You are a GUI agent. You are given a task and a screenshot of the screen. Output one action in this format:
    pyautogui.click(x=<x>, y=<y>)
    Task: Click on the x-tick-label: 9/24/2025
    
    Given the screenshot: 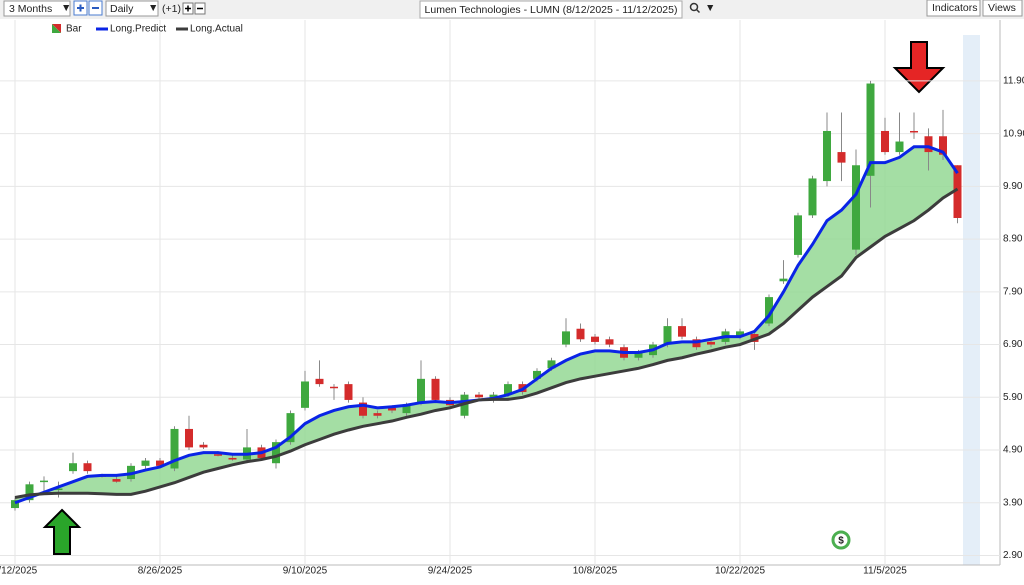 What is the action you would take?
    pyautogui.click(x=450, y=571)
    